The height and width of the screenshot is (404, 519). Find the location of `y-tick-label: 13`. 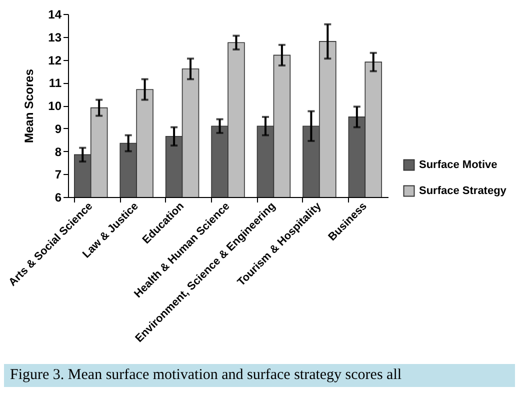

y-tick-label: 13 is located at coordinates (55, 37).